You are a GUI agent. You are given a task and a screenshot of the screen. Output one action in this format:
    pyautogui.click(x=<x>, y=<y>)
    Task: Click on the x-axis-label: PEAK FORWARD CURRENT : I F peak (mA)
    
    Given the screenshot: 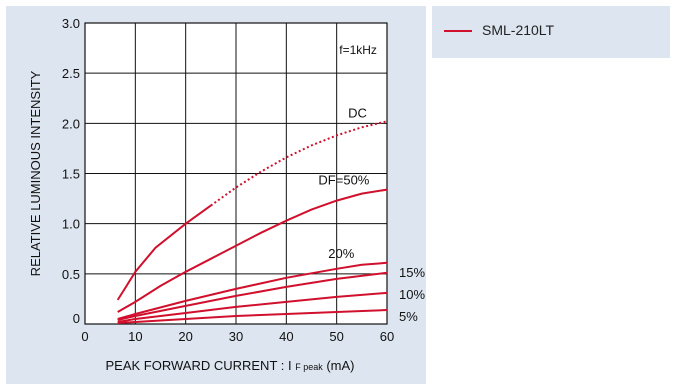 What is the action you would take?
    pyautogui.click(x=229, y=365)
    